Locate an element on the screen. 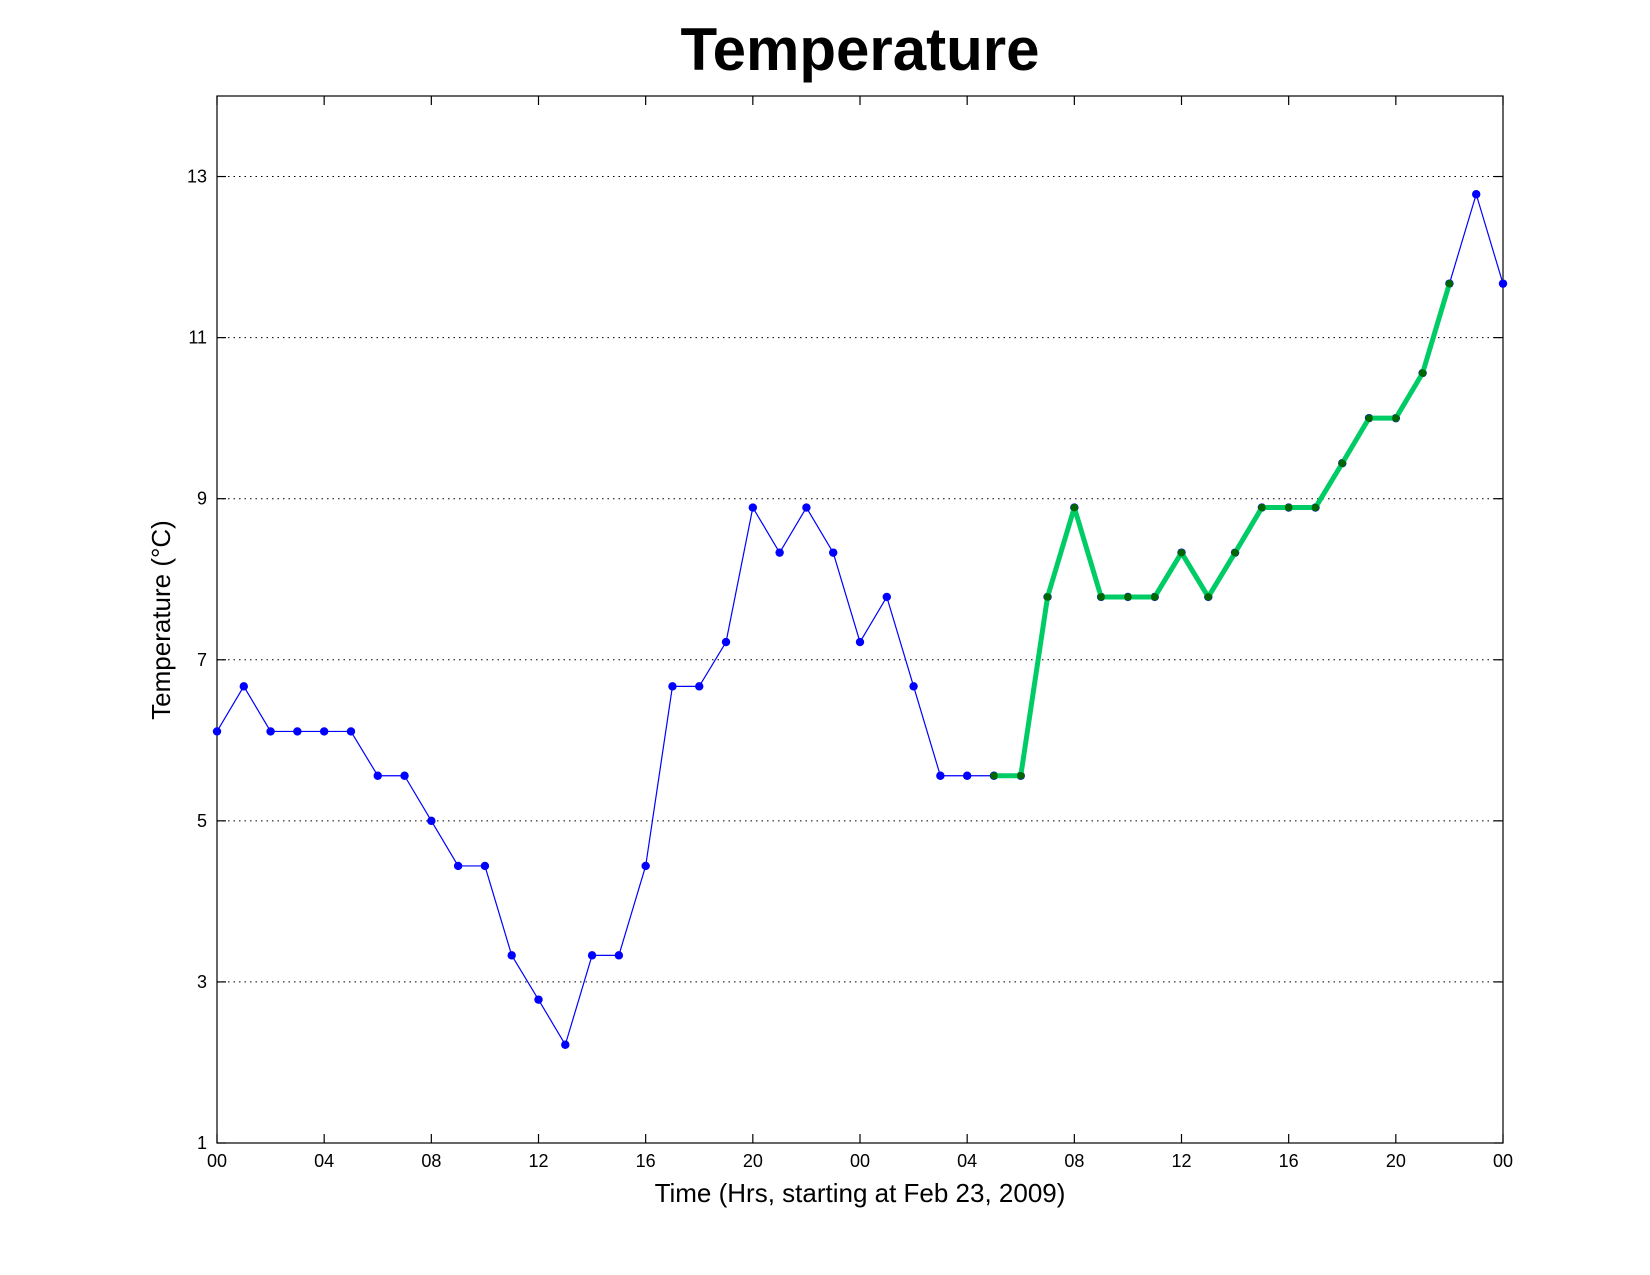 This screenshot has width=1650, height=1275. y-axis-label: Temperature (°C) is located at coordinates (161, 620).